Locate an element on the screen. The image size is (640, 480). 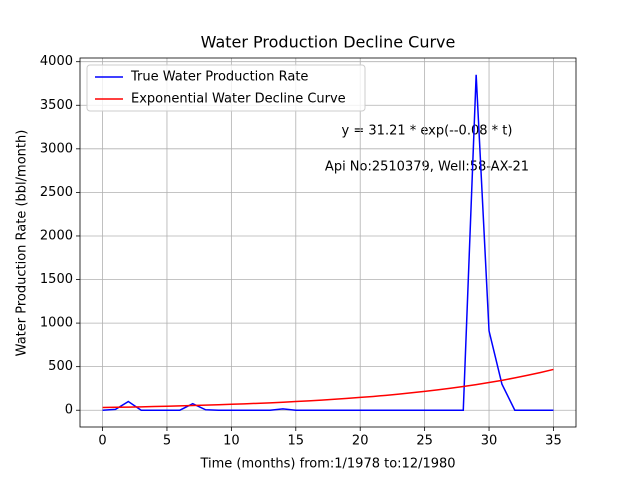
y-tick-label: 3000 is located at coordinates (56, 148).